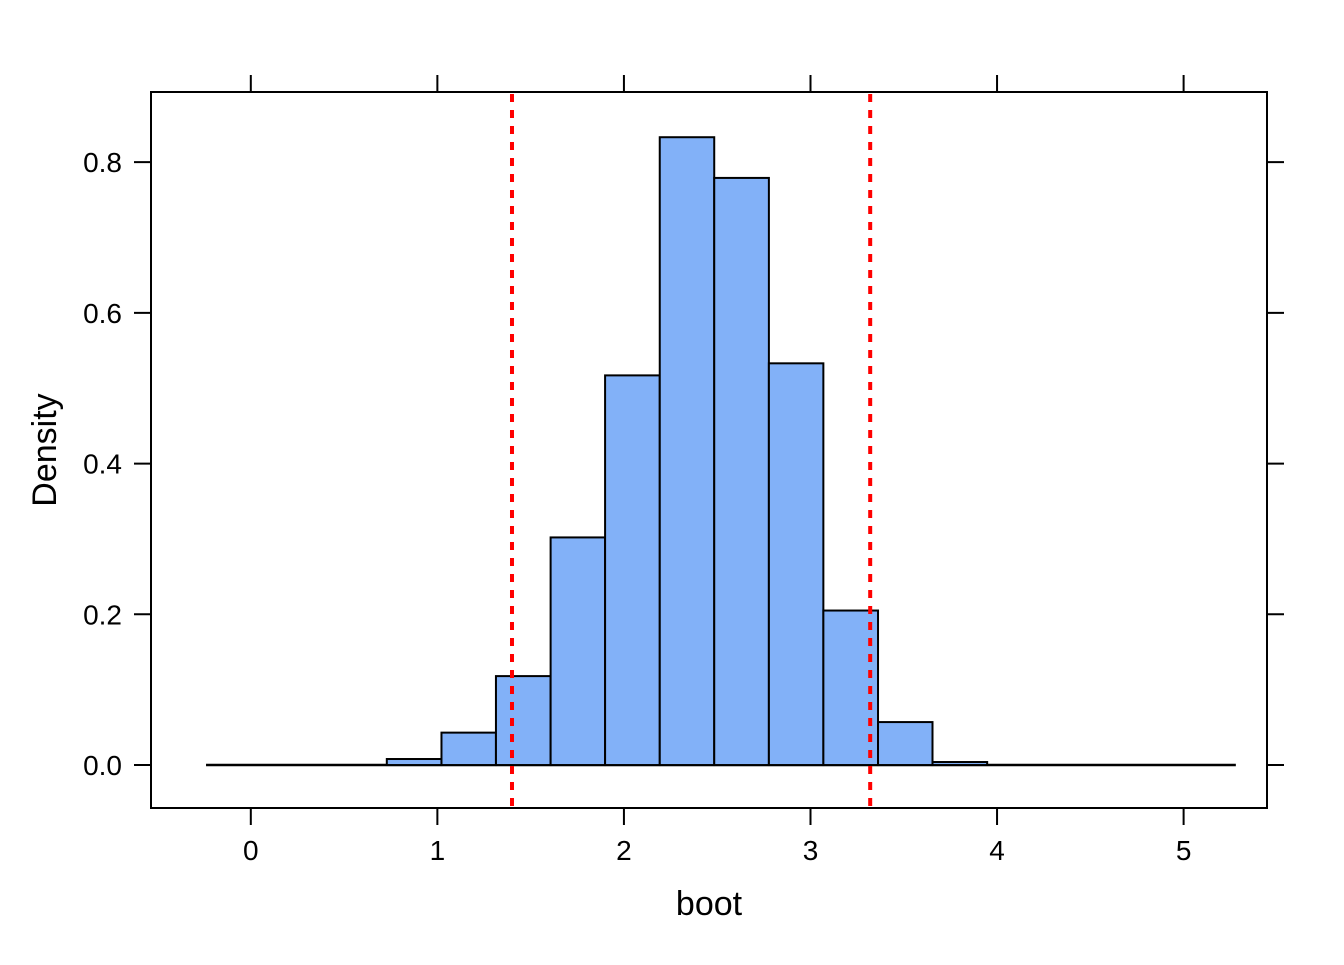 The image size is (1344, 965). What do you see at coordinates (709, 904) in the screenshot?
I see `x-axis-title: boot` at bounding box center [709, 904].